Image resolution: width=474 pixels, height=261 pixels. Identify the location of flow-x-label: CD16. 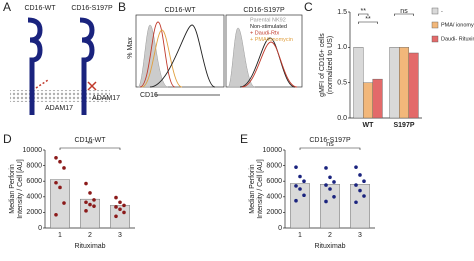
(149, 95).